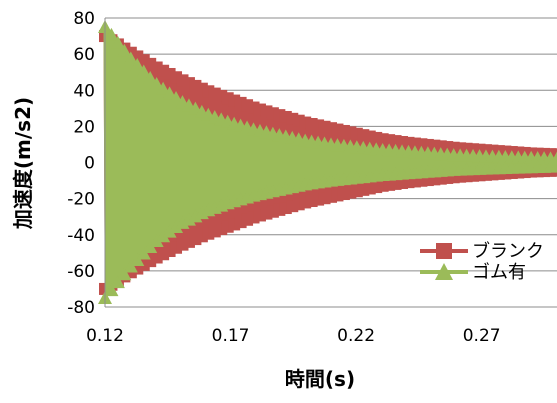  Describe the element at coordinates (499, 272) in the screenshot. I see `legend-label-rubber: ゴム有` at that location.